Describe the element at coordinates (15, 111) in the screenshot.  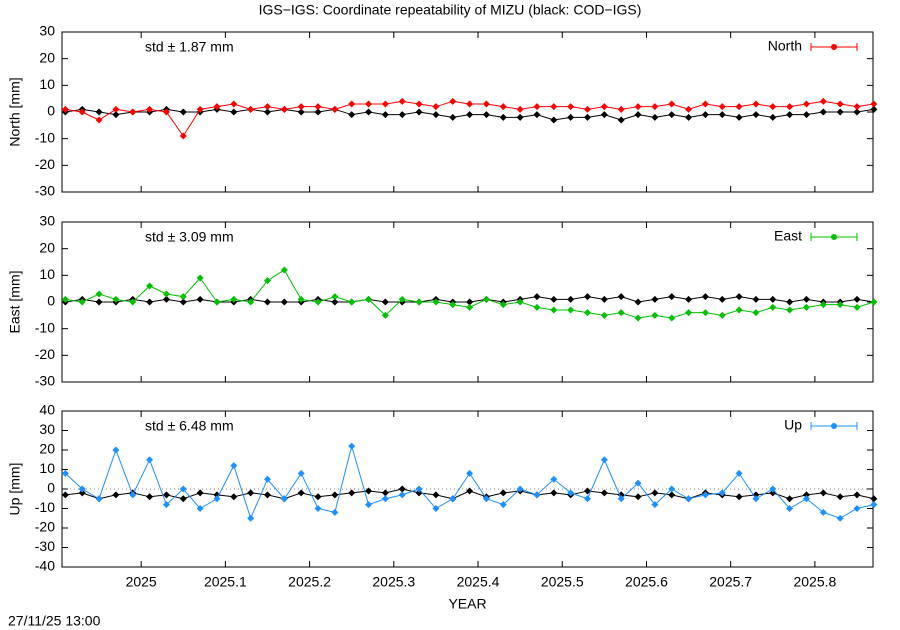
I see `y-axis-label: North [mm]` at that location.